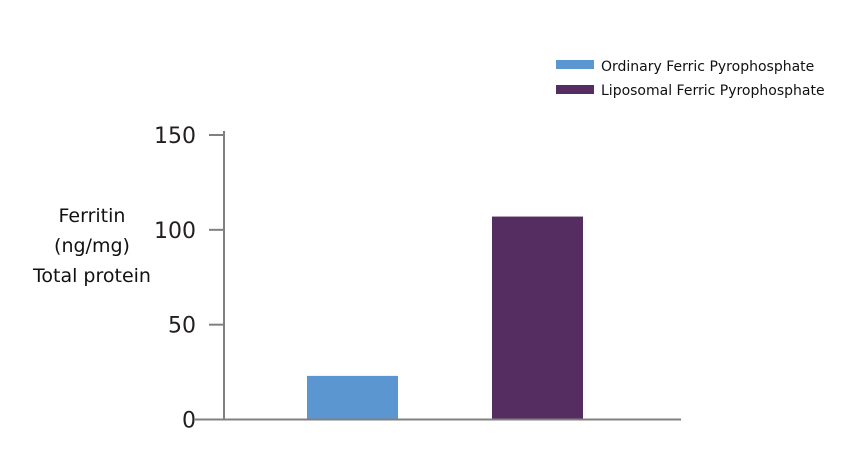  What do you see at coordinates (713, 91) in the screenshot?
I see `legend-label-liposomal: Liposomal Ferric Pyrophosphate` at bounding box center [713, 91].